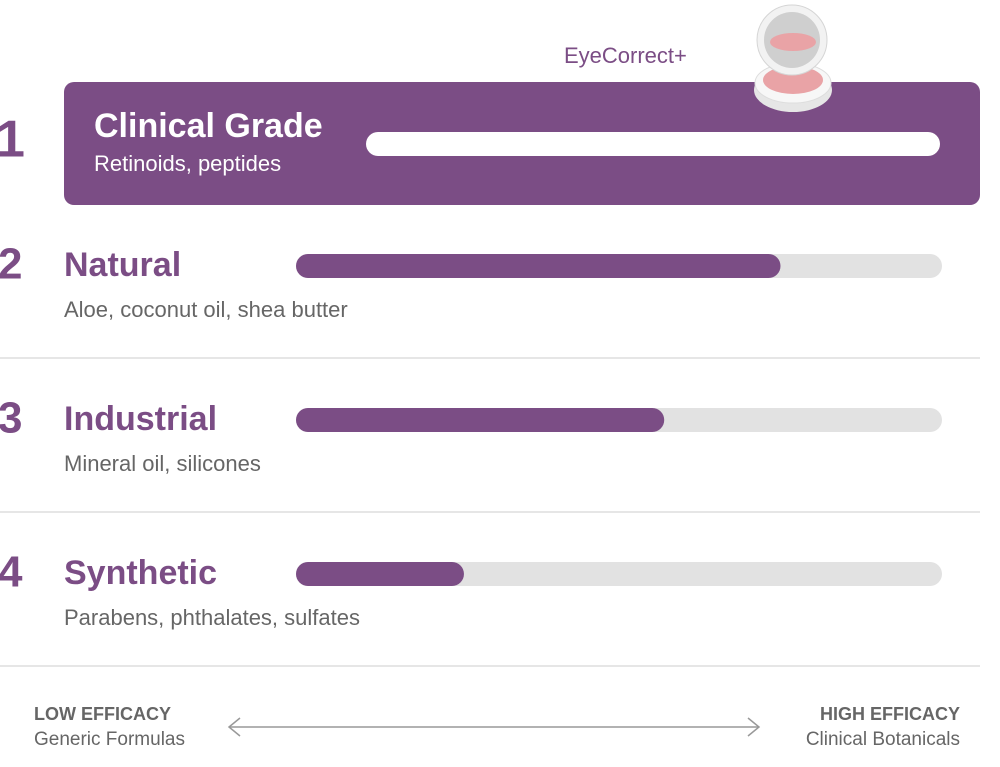 The width and height of the screenshot is (1000, 767). What do you see at coordinates (625, 55) in the screenshot?
I see `product-label: EyeCorrect+` at bounding box center [625, 55].